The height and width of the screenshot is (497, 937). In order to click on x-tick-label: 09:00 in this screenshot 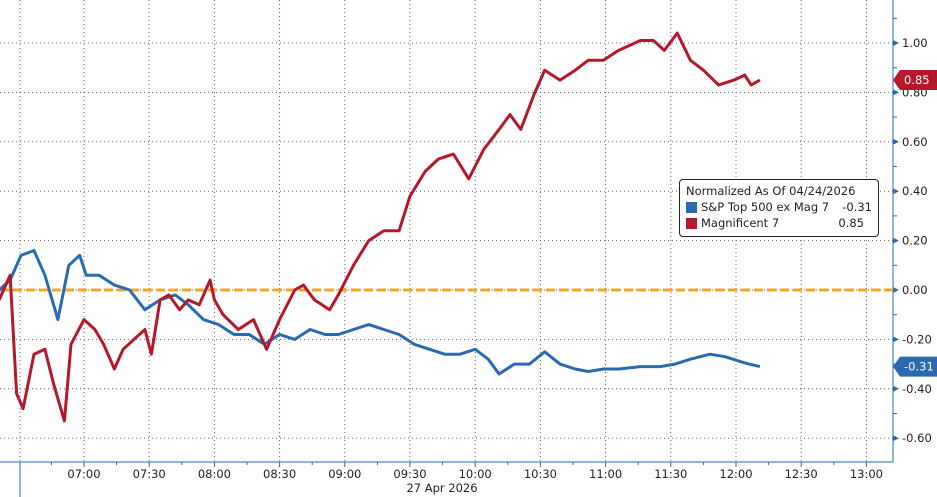, I will do `click(344, 474)`.